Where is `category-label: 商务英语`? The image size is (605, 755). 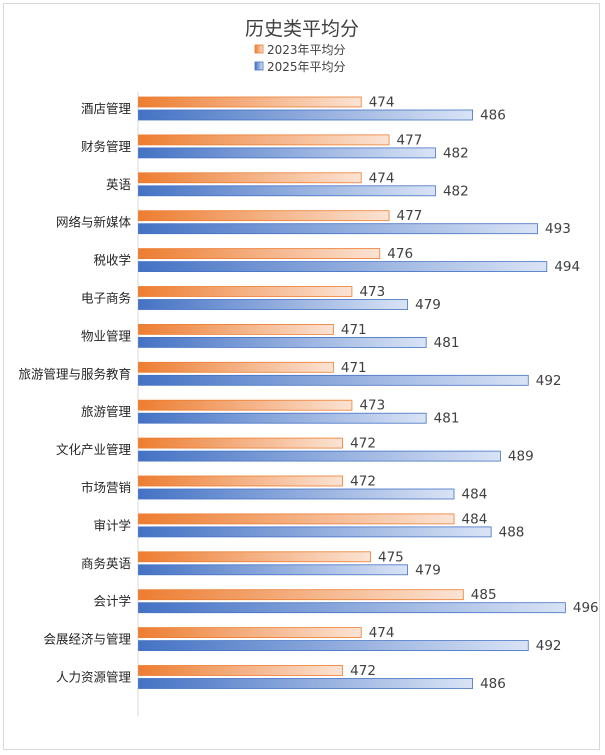 category-label: 商务英语 is located at coordinates (106, 563).